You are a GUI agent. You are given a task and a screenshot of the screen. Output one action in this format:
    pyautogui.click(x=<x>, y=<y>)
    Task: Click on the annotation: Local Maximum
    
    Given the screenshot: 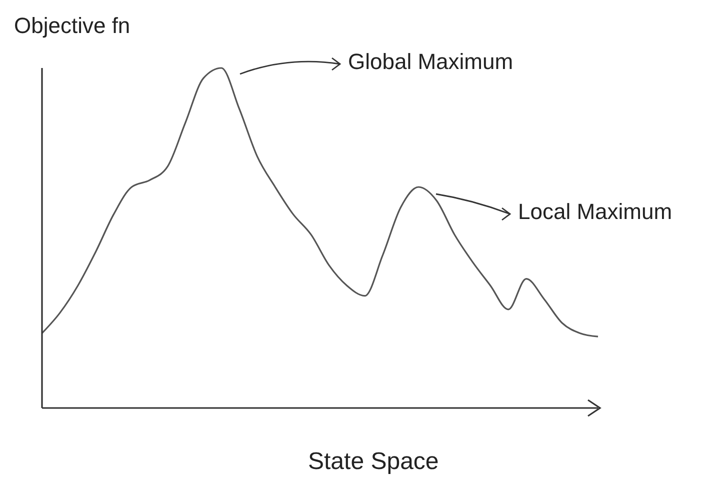 What is the action you would take?
    pyautogui.click(x=596, y=212)
    